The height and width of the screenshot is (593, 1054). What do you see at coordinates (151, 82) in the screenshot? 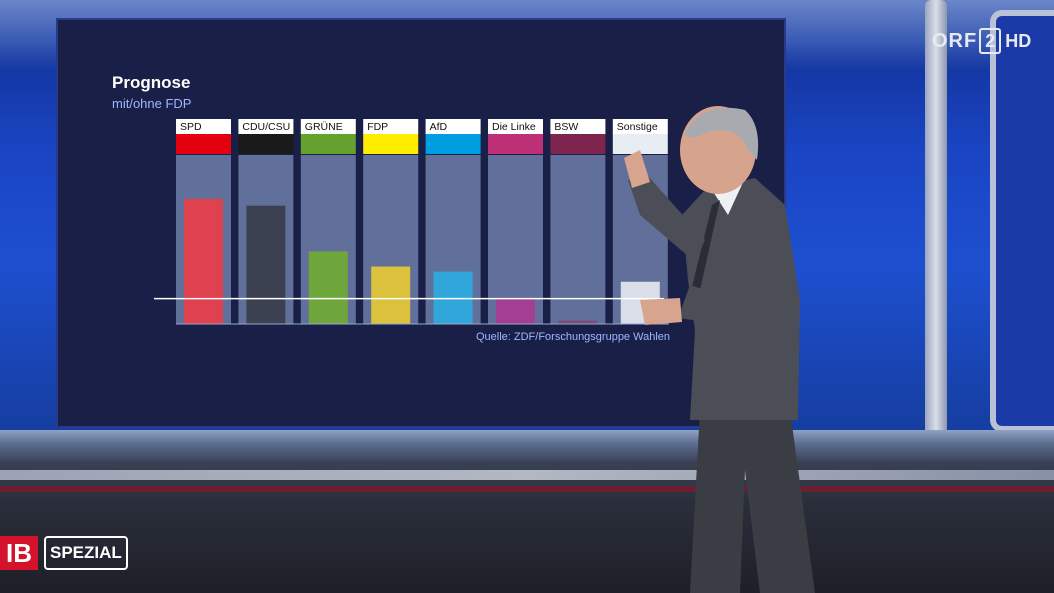
I see `chart-title: Prognose` at bounding box center [151, 82].